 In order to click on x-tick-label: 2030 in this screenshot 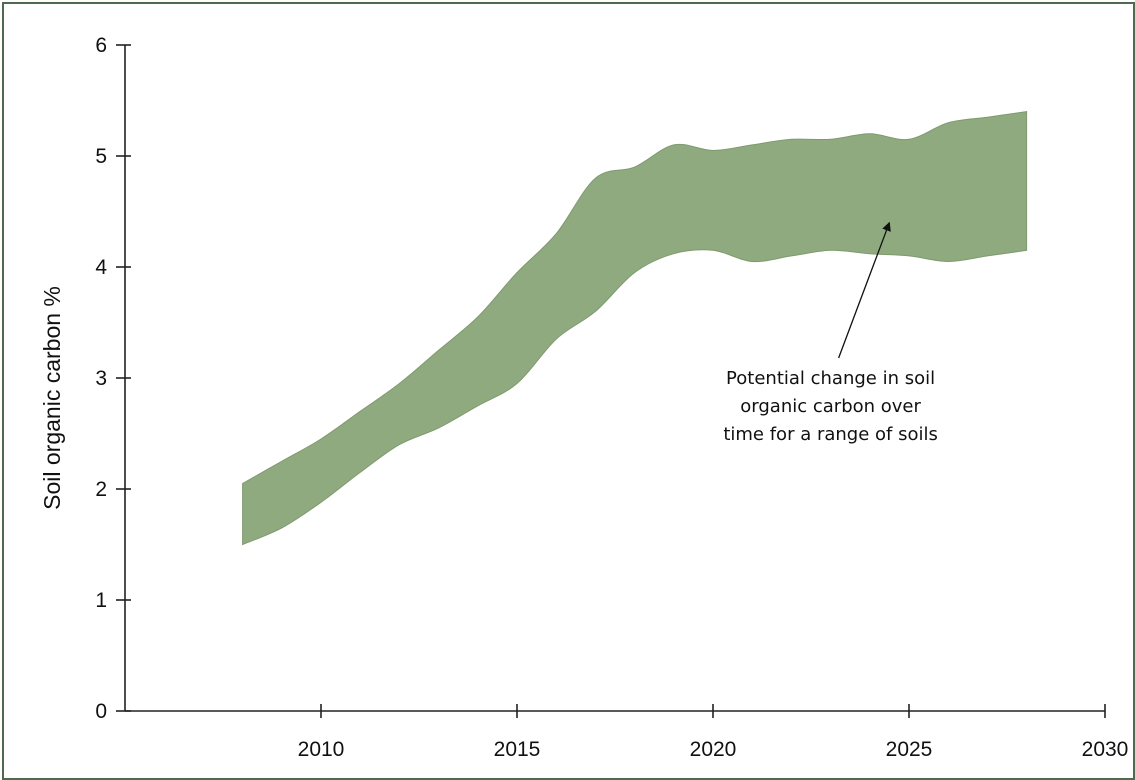, I will do `click(1105, 749)`.